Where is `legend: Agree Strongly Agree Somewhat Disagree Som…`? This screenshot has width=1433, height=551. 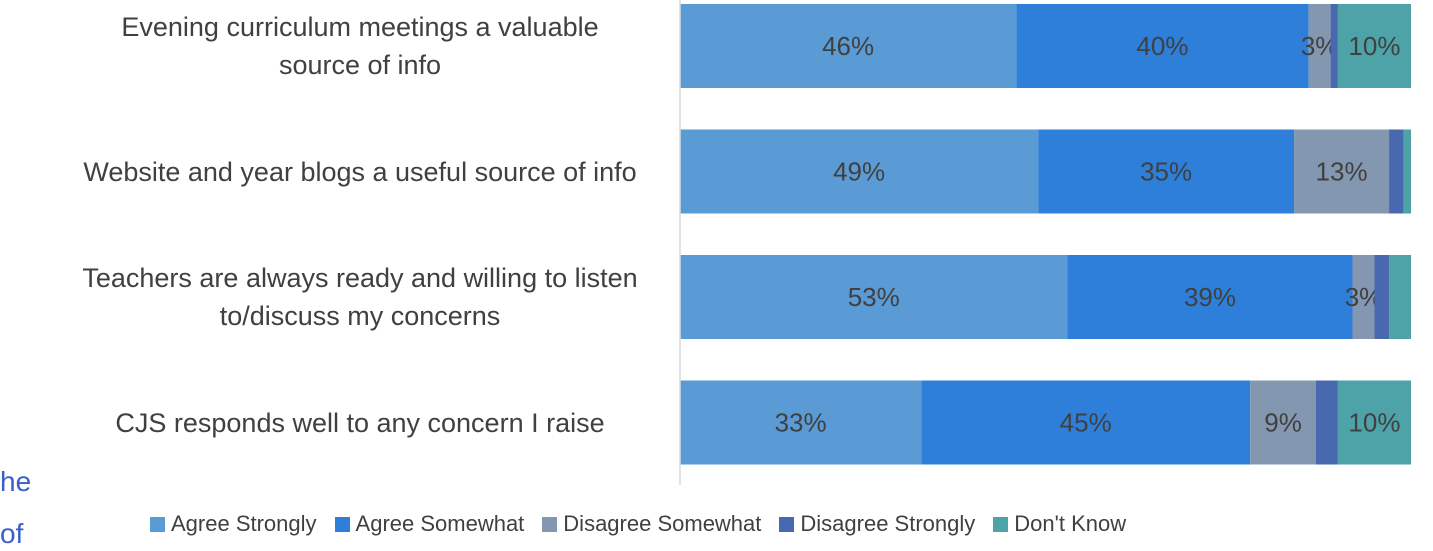 legend: Agree Strongly Agree Somewhat Disagree Som… is located at coordinates (638, 524).